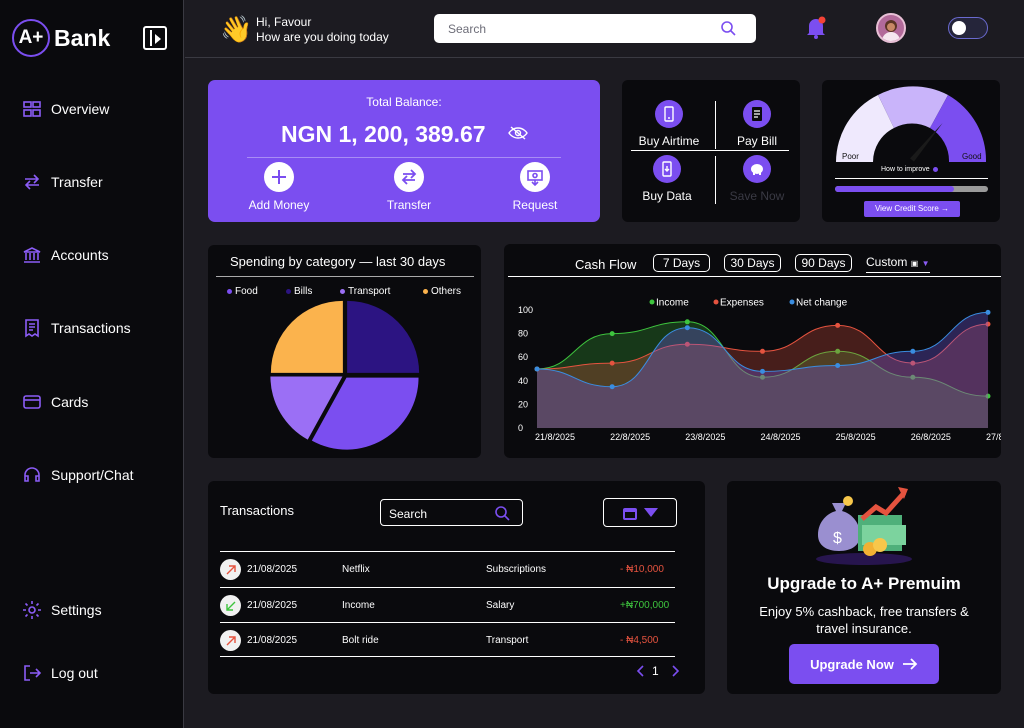 This screenshot has width=1024, height=728. Describe the element at coordinates (306, 336) in the screenshot. I see `pie-slice-others` at that location.